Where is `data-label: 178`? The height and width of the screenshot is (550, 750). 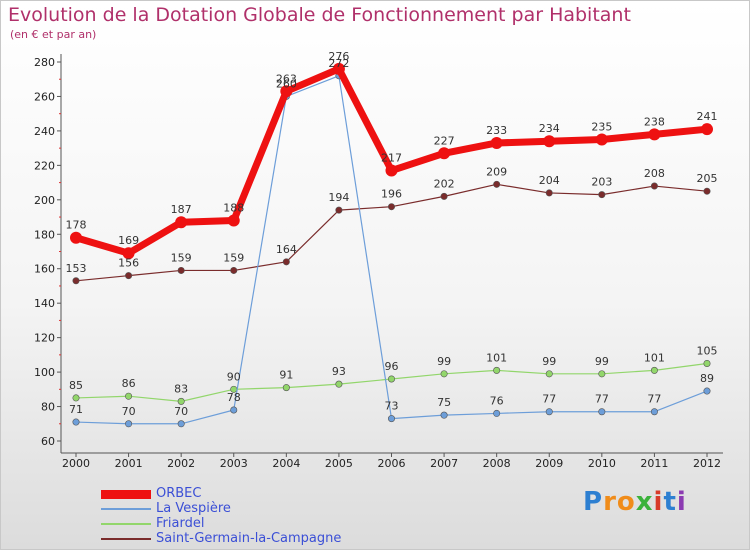
data-label: 178 is located at coordinates (76, 225).